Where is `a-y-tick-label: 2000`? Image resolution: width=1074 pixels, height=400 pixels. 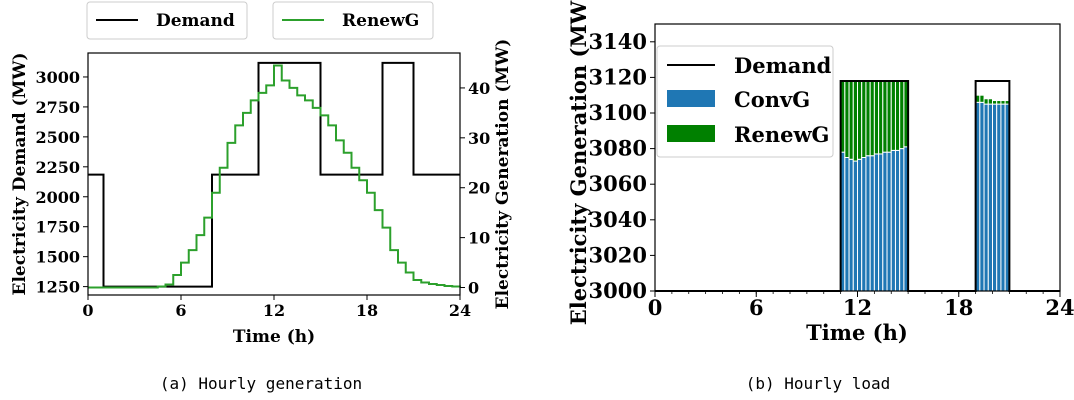 a-y-tick-label: 2000 is located at coordinates (57, 197).